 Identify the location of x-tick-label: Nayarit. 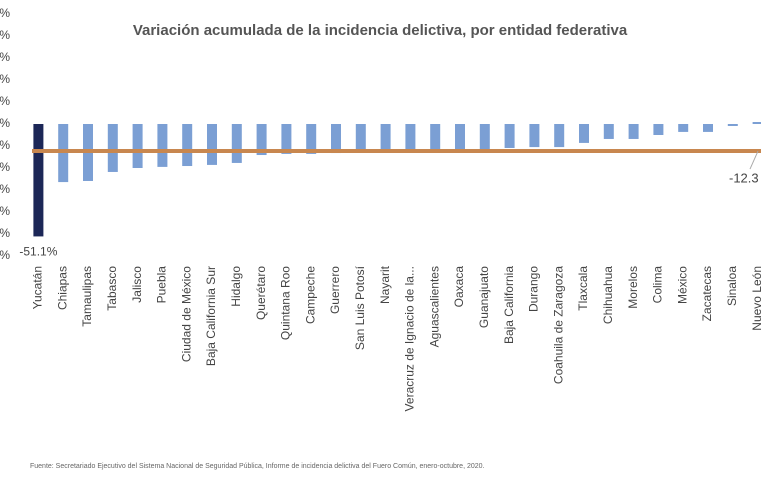
(385, 284).